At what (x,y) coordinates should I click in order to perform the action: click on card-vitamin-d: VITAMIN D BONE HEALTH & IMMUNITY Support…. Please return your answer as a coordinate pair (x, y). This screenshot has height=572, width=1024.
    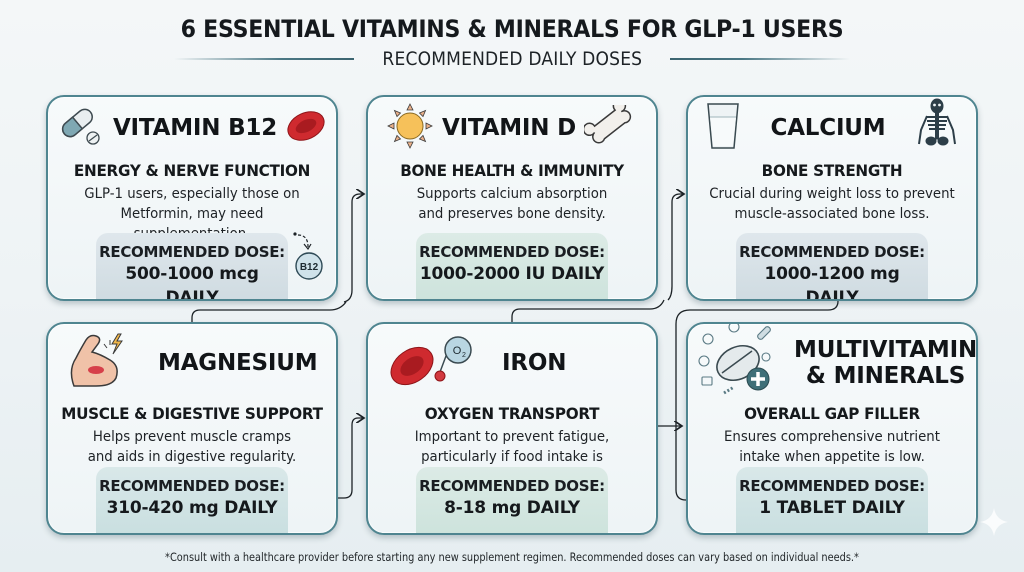
    Looking at the image, I should click on (512, 198).